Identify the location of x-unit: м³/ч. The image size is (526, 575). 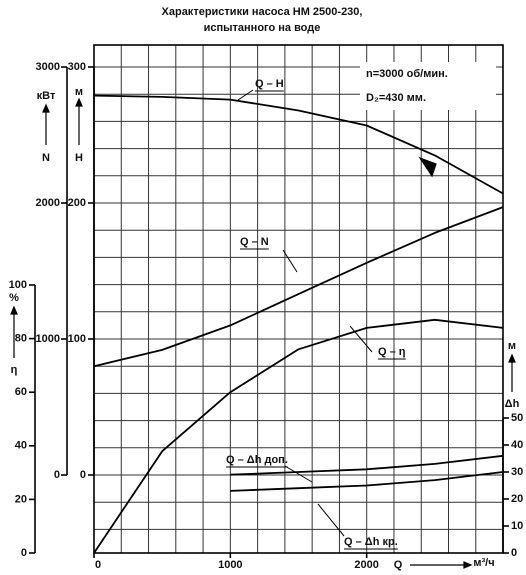
(483, 563).